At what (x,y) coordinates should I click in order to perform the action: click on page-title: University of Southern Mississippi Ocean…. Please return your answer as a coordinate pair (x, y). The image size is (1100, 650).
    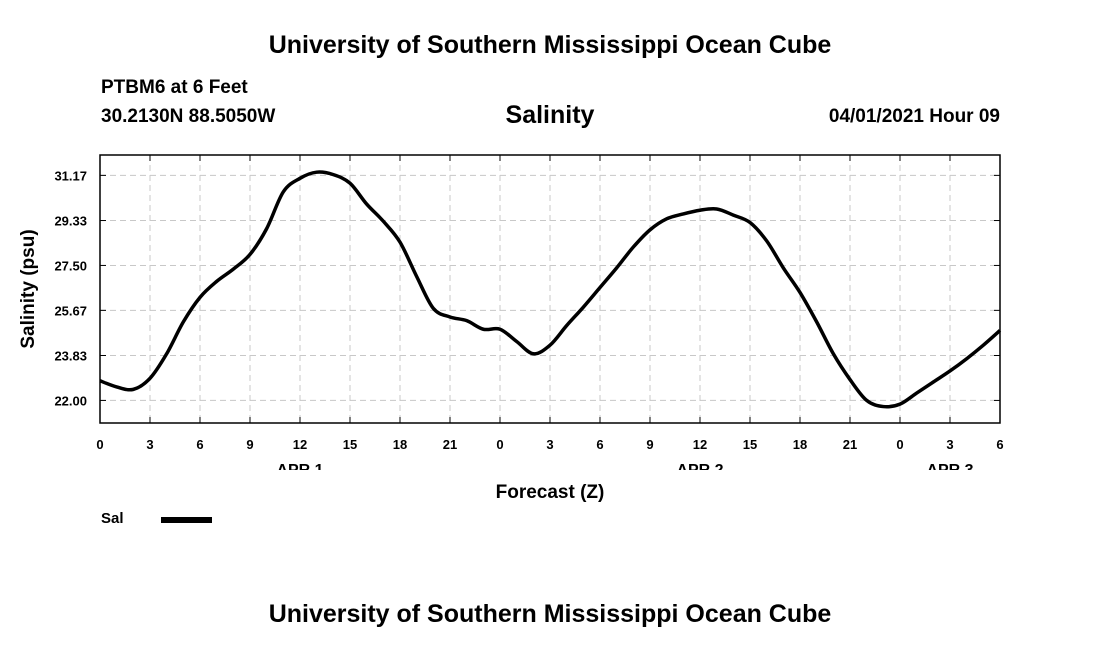
    Looking at the image, I should click on (550, 45).